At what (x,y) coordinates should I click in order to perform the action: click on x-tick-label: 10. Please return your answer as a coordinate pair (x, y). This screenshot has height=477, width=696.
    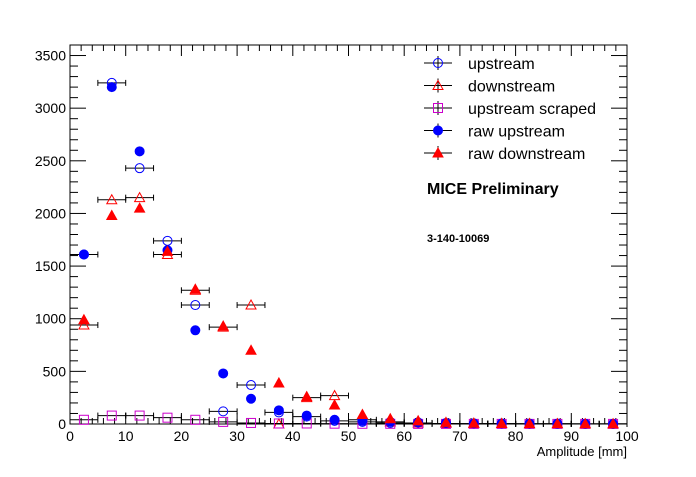
    Looking at the image, I should click on (126, 436).